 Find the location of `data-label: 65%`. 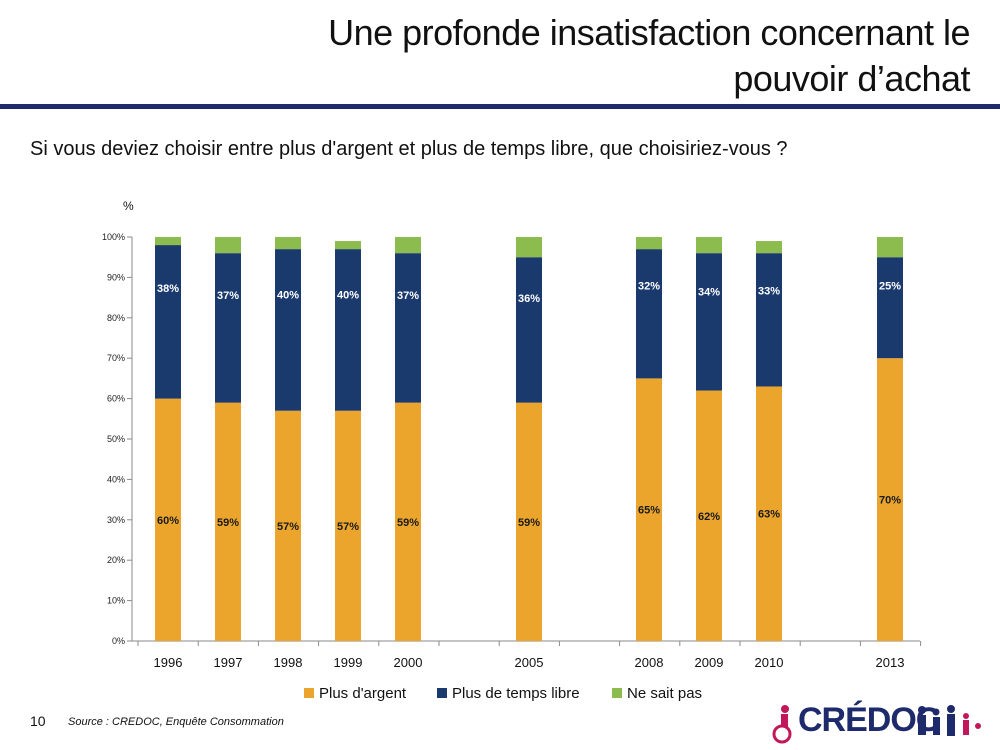

data-label: 65% is located at coordinates (649, 511).